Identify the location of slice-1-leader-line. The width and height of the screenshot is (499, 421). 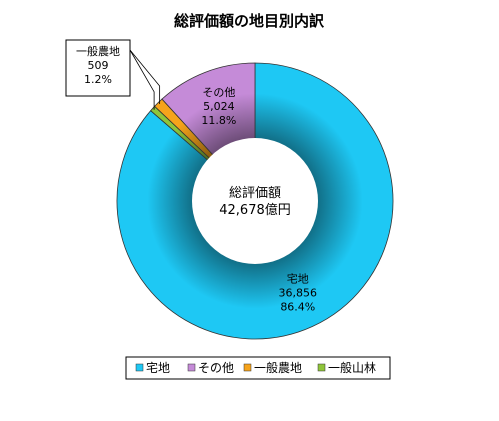
(142, 79).